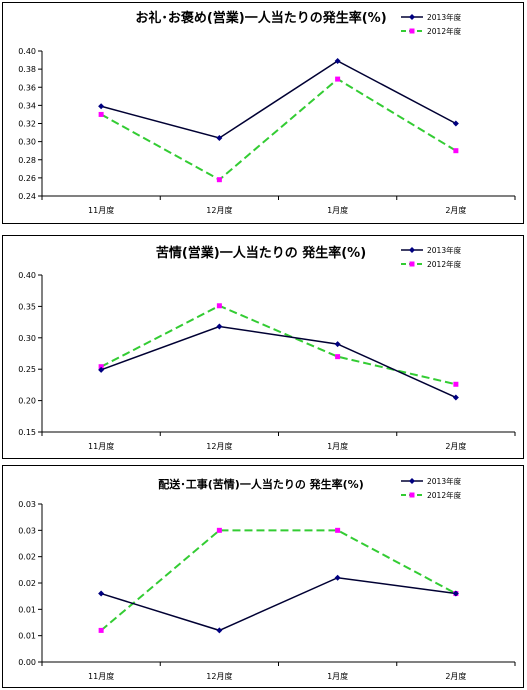 This screenshot has width=527, height=690. Describe the element at coordinates (27, 87) in the screenshot. I see `y-tick-label: 0.36` at that location.